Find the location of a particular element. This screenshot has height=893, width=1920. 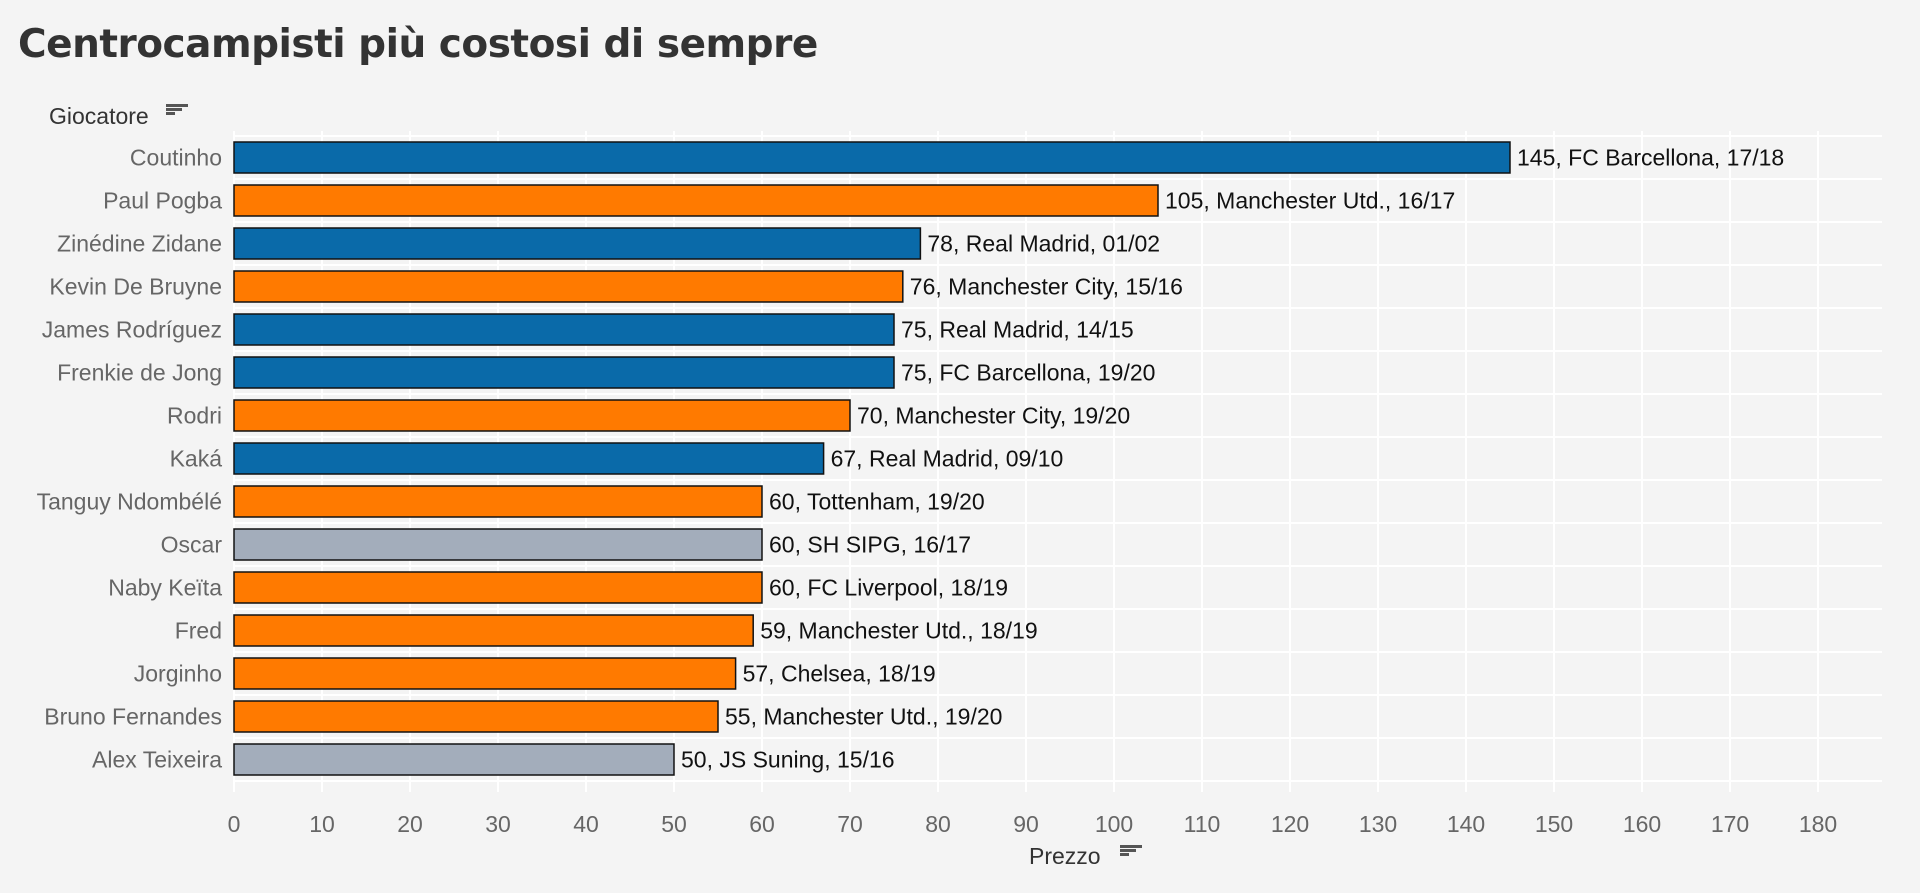

x-tick-label: 60 is located at coordinates (762, 824).